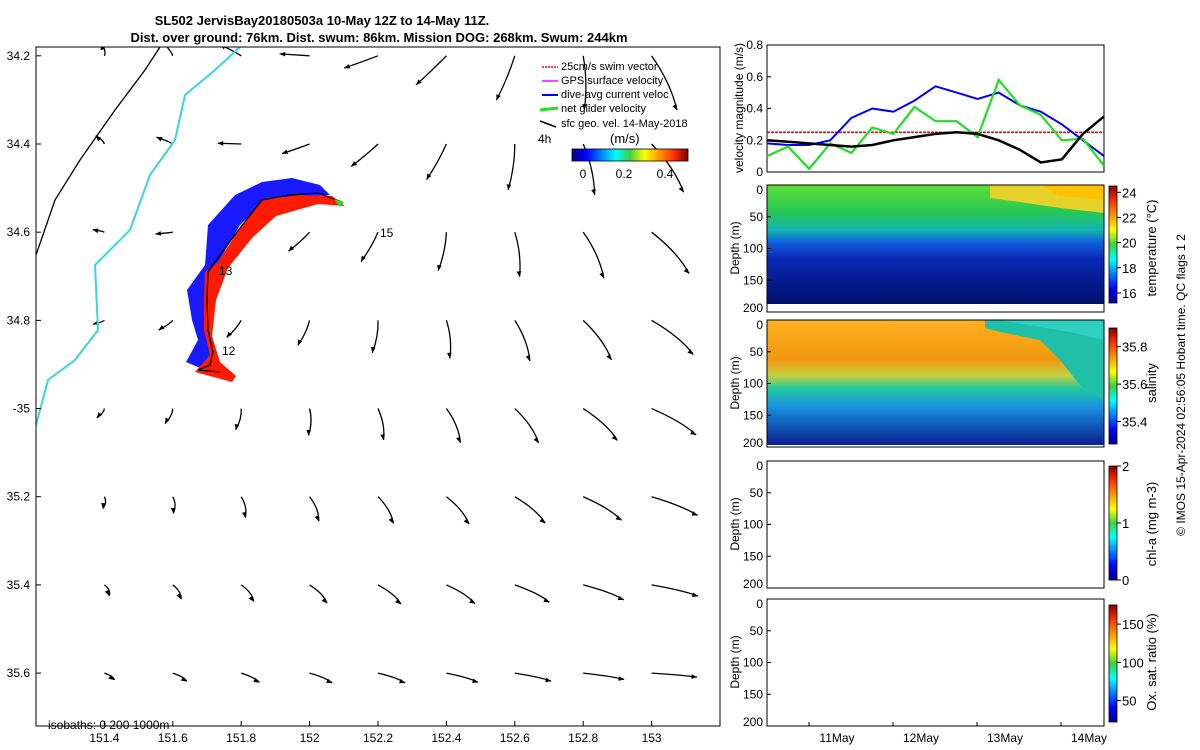  What do you see at coordinates (258, 275) in the screenshot?
I see `track-blue-band` at bounding box center [258, 275].